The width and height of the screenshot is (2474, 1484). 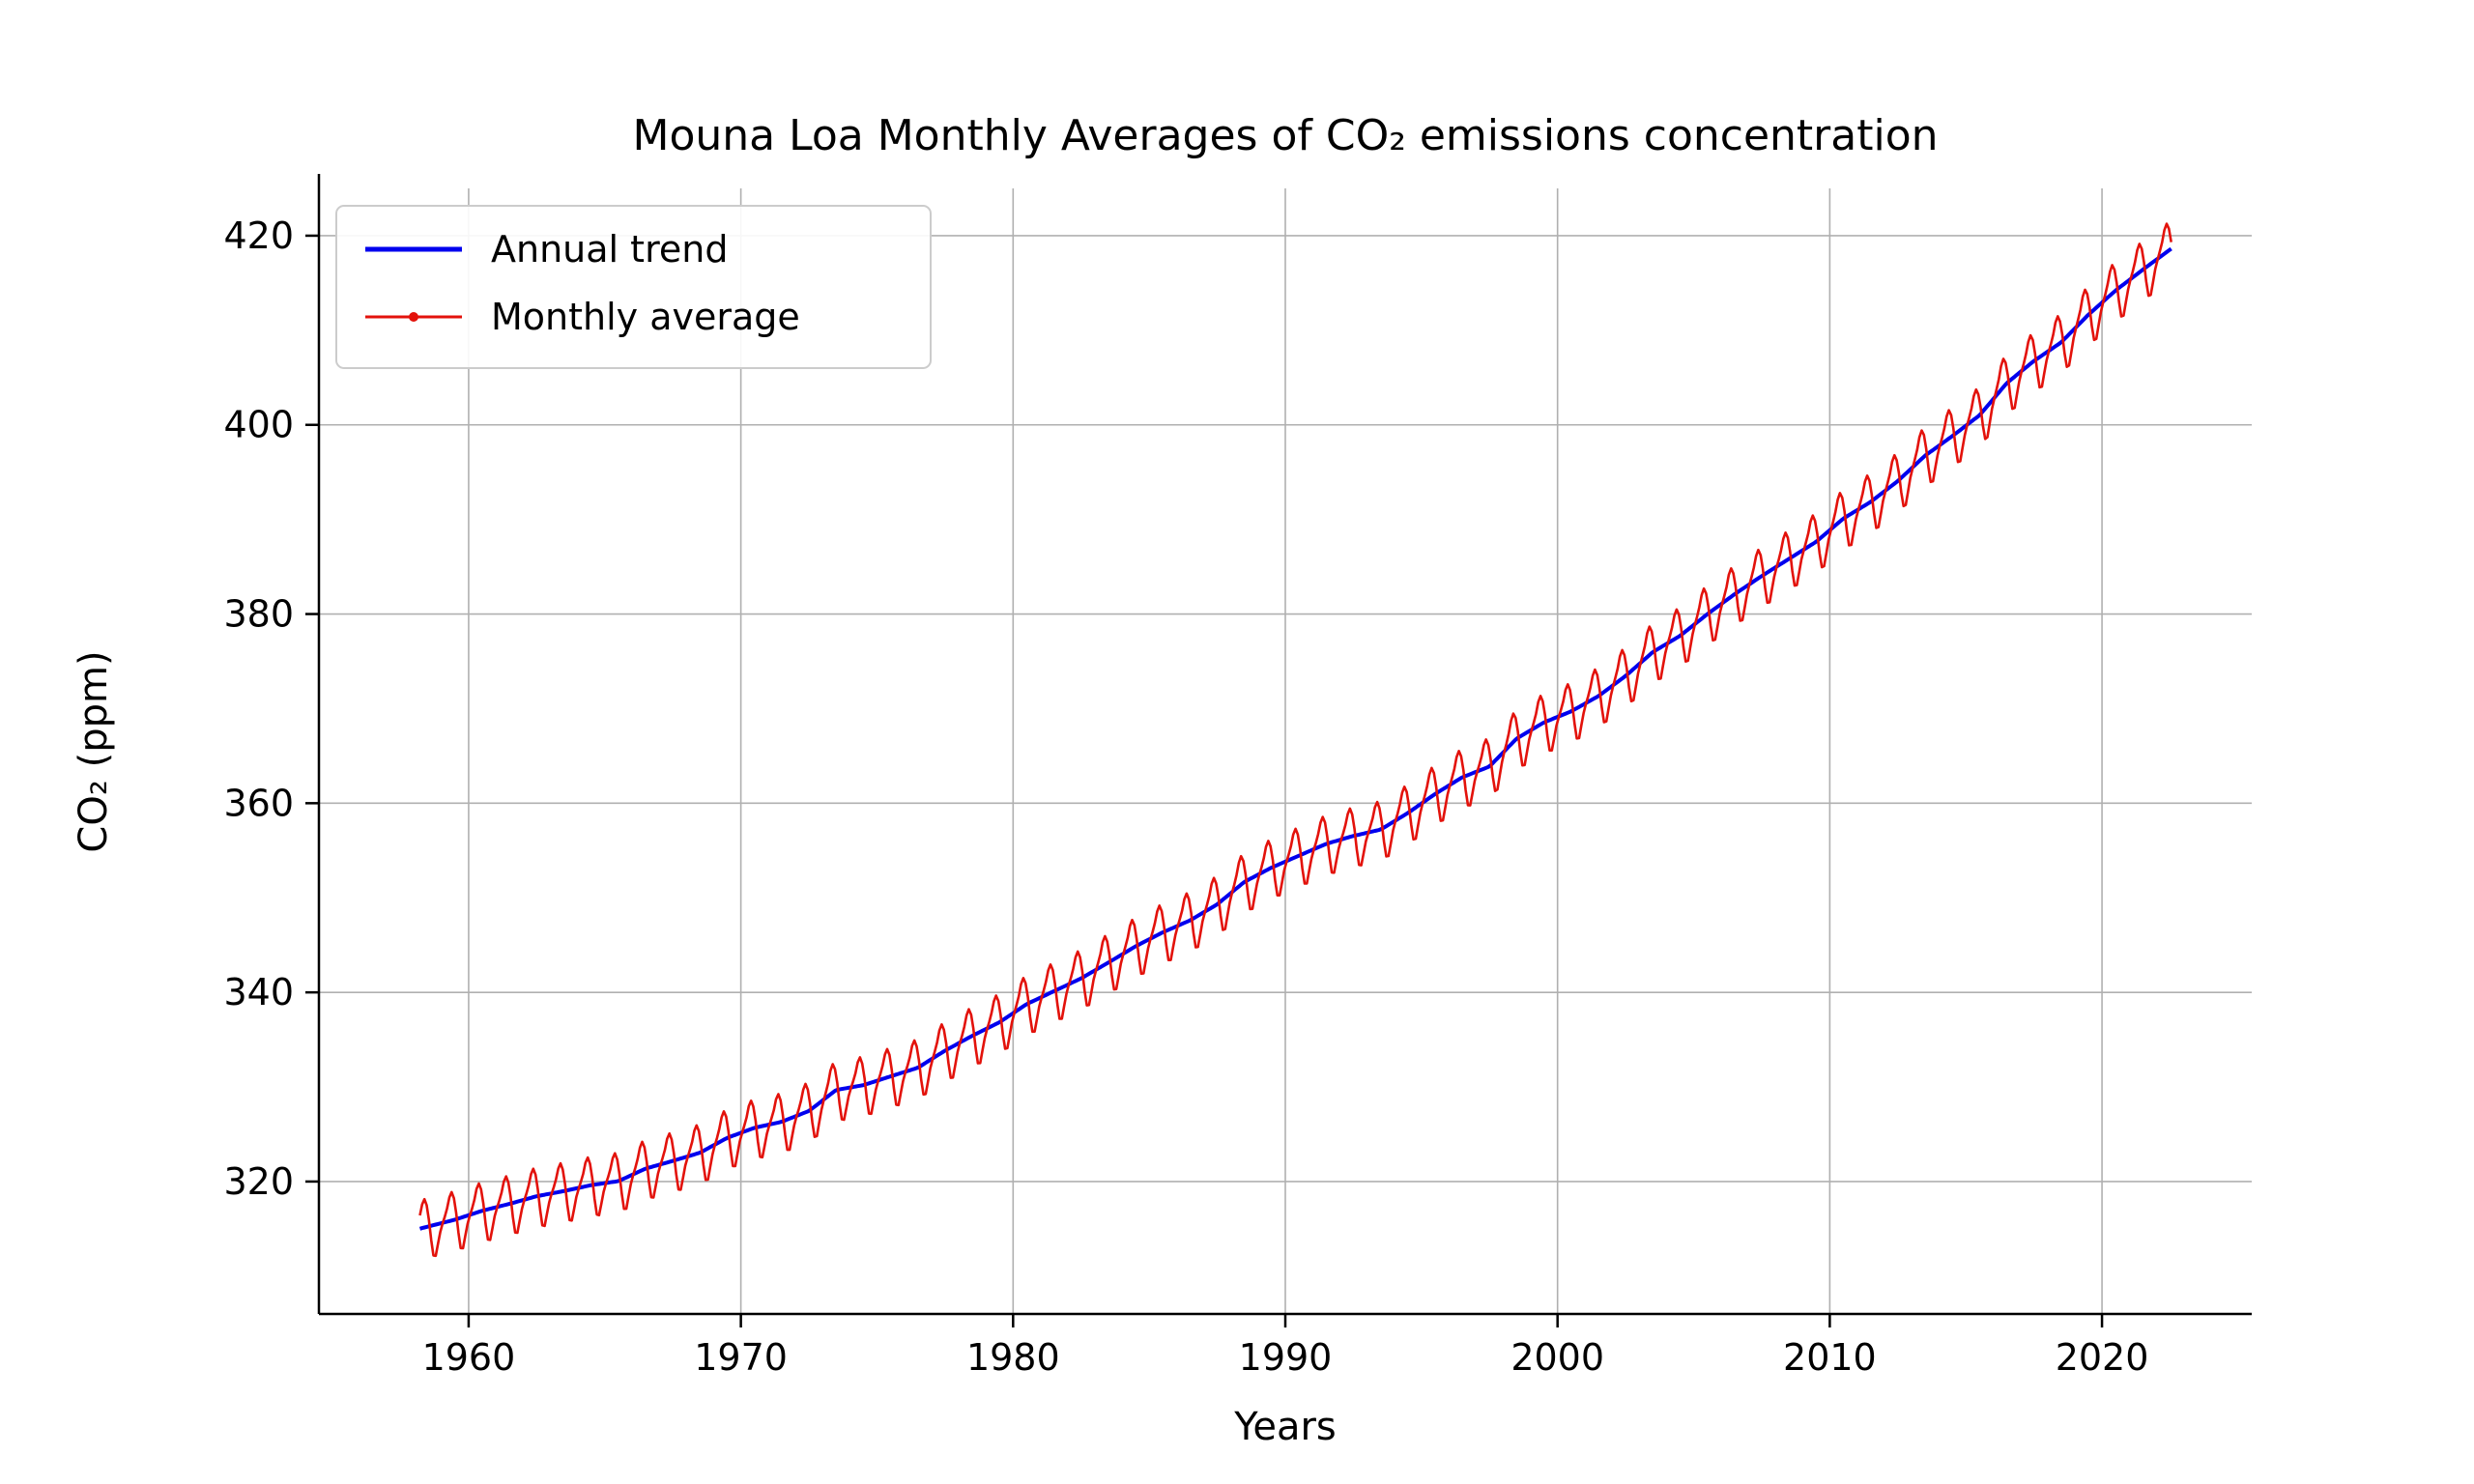 I want to click on y-axis-label: CO₂ (ppm), so click(x=94, y=751).